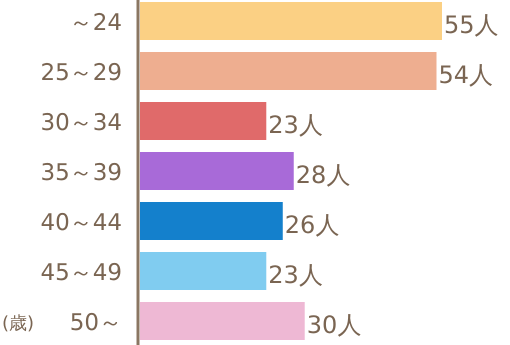 The height and width of the screenshot is (345, 510). Describe the element at coordinates (81, 223) in the screenshot. I see `y-tick-label: 40～44` at that location.